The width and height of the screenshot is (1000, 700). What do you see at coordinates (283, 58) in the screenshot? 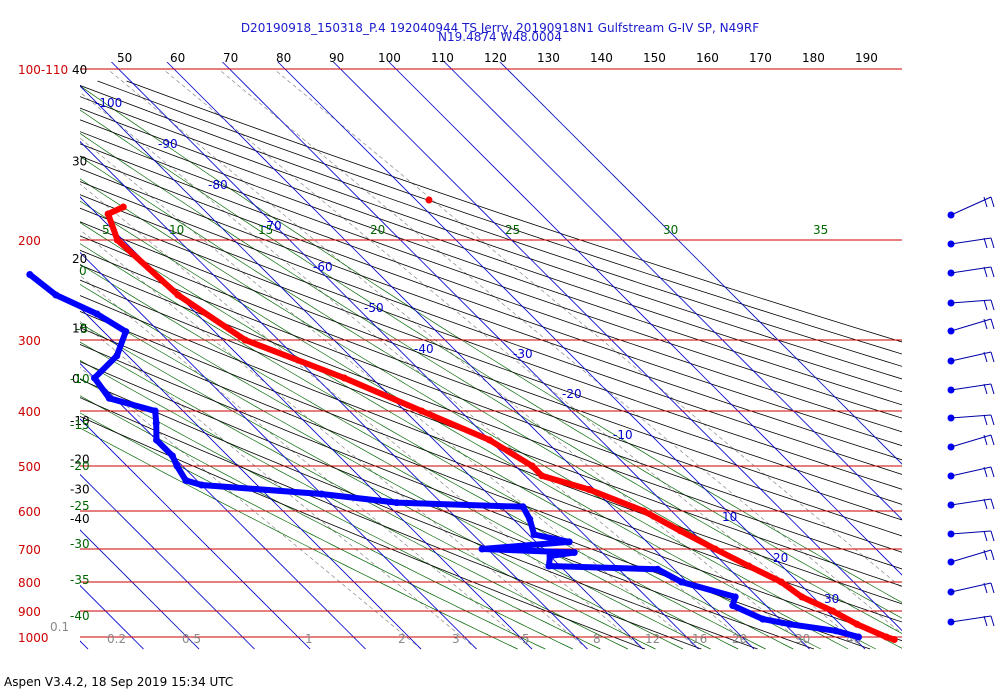
I see `top-temperature-tick-label: 80` at bounding box center [283, 58].